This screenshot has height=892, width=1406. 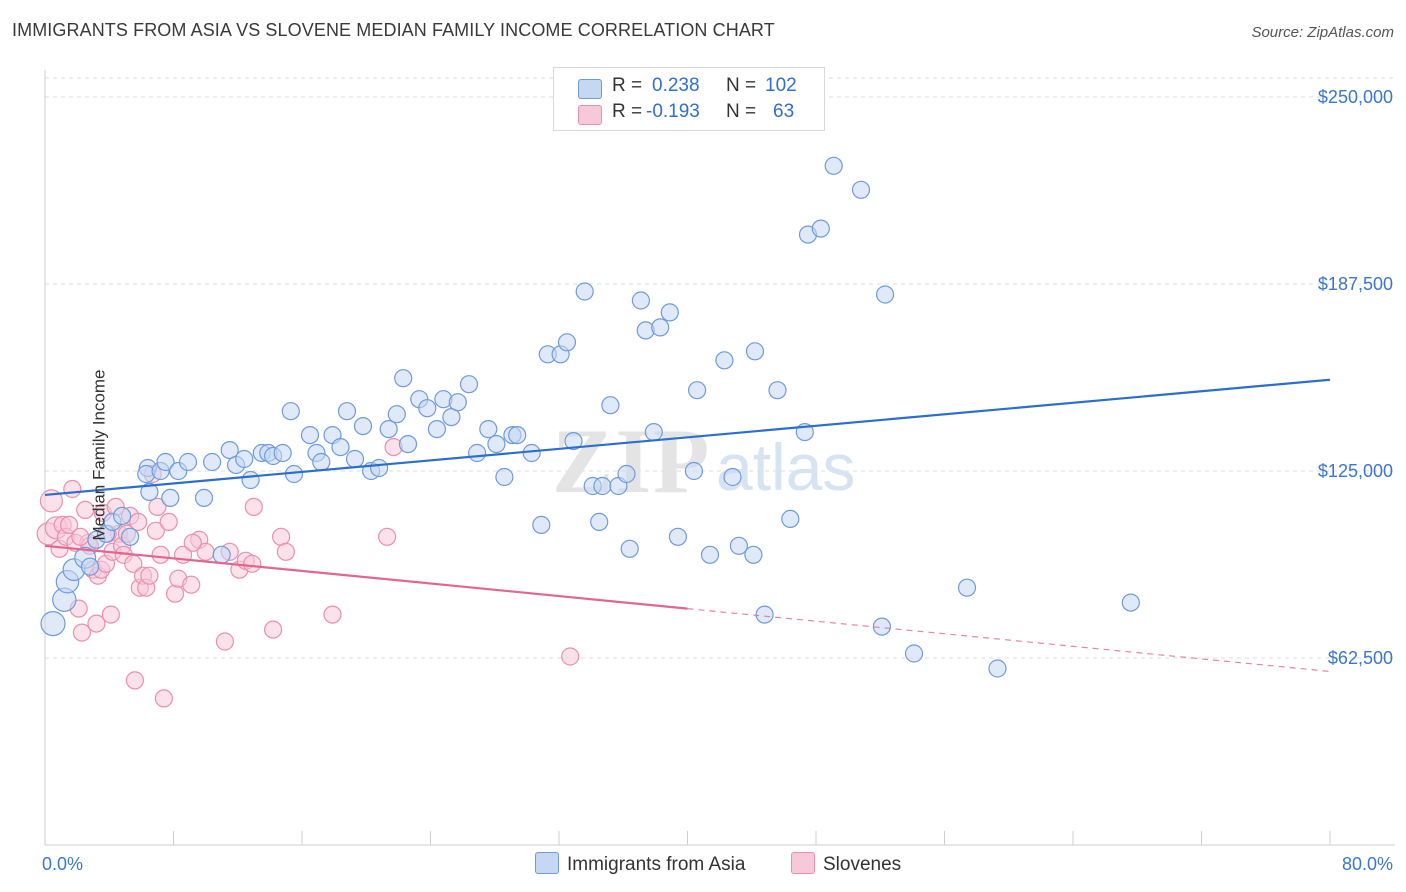 I want to click on y-tick-label: $125,000, so click(x=1355, y=471).